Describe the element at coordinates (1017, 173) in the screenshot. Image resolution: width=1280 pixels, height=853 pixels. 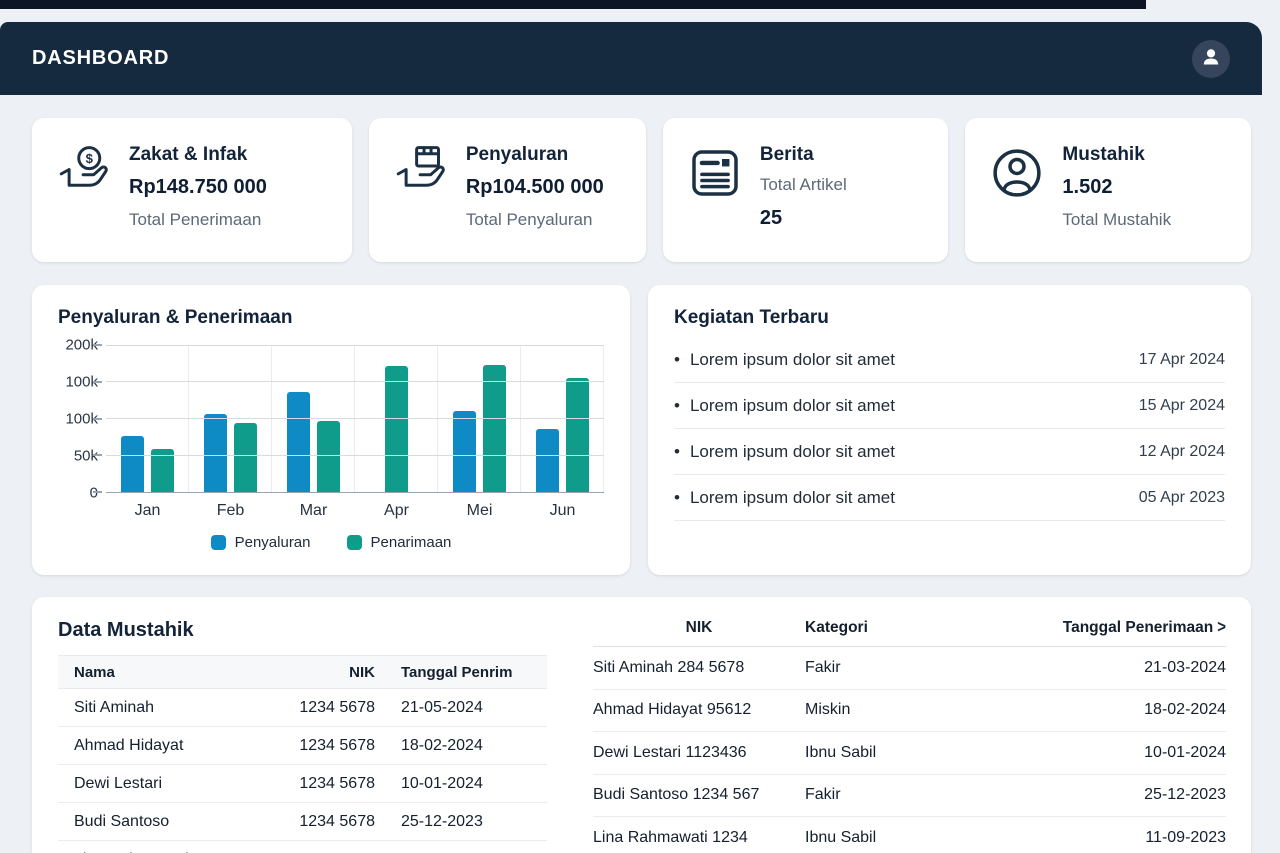
I see `person-circle-icon` at that location.